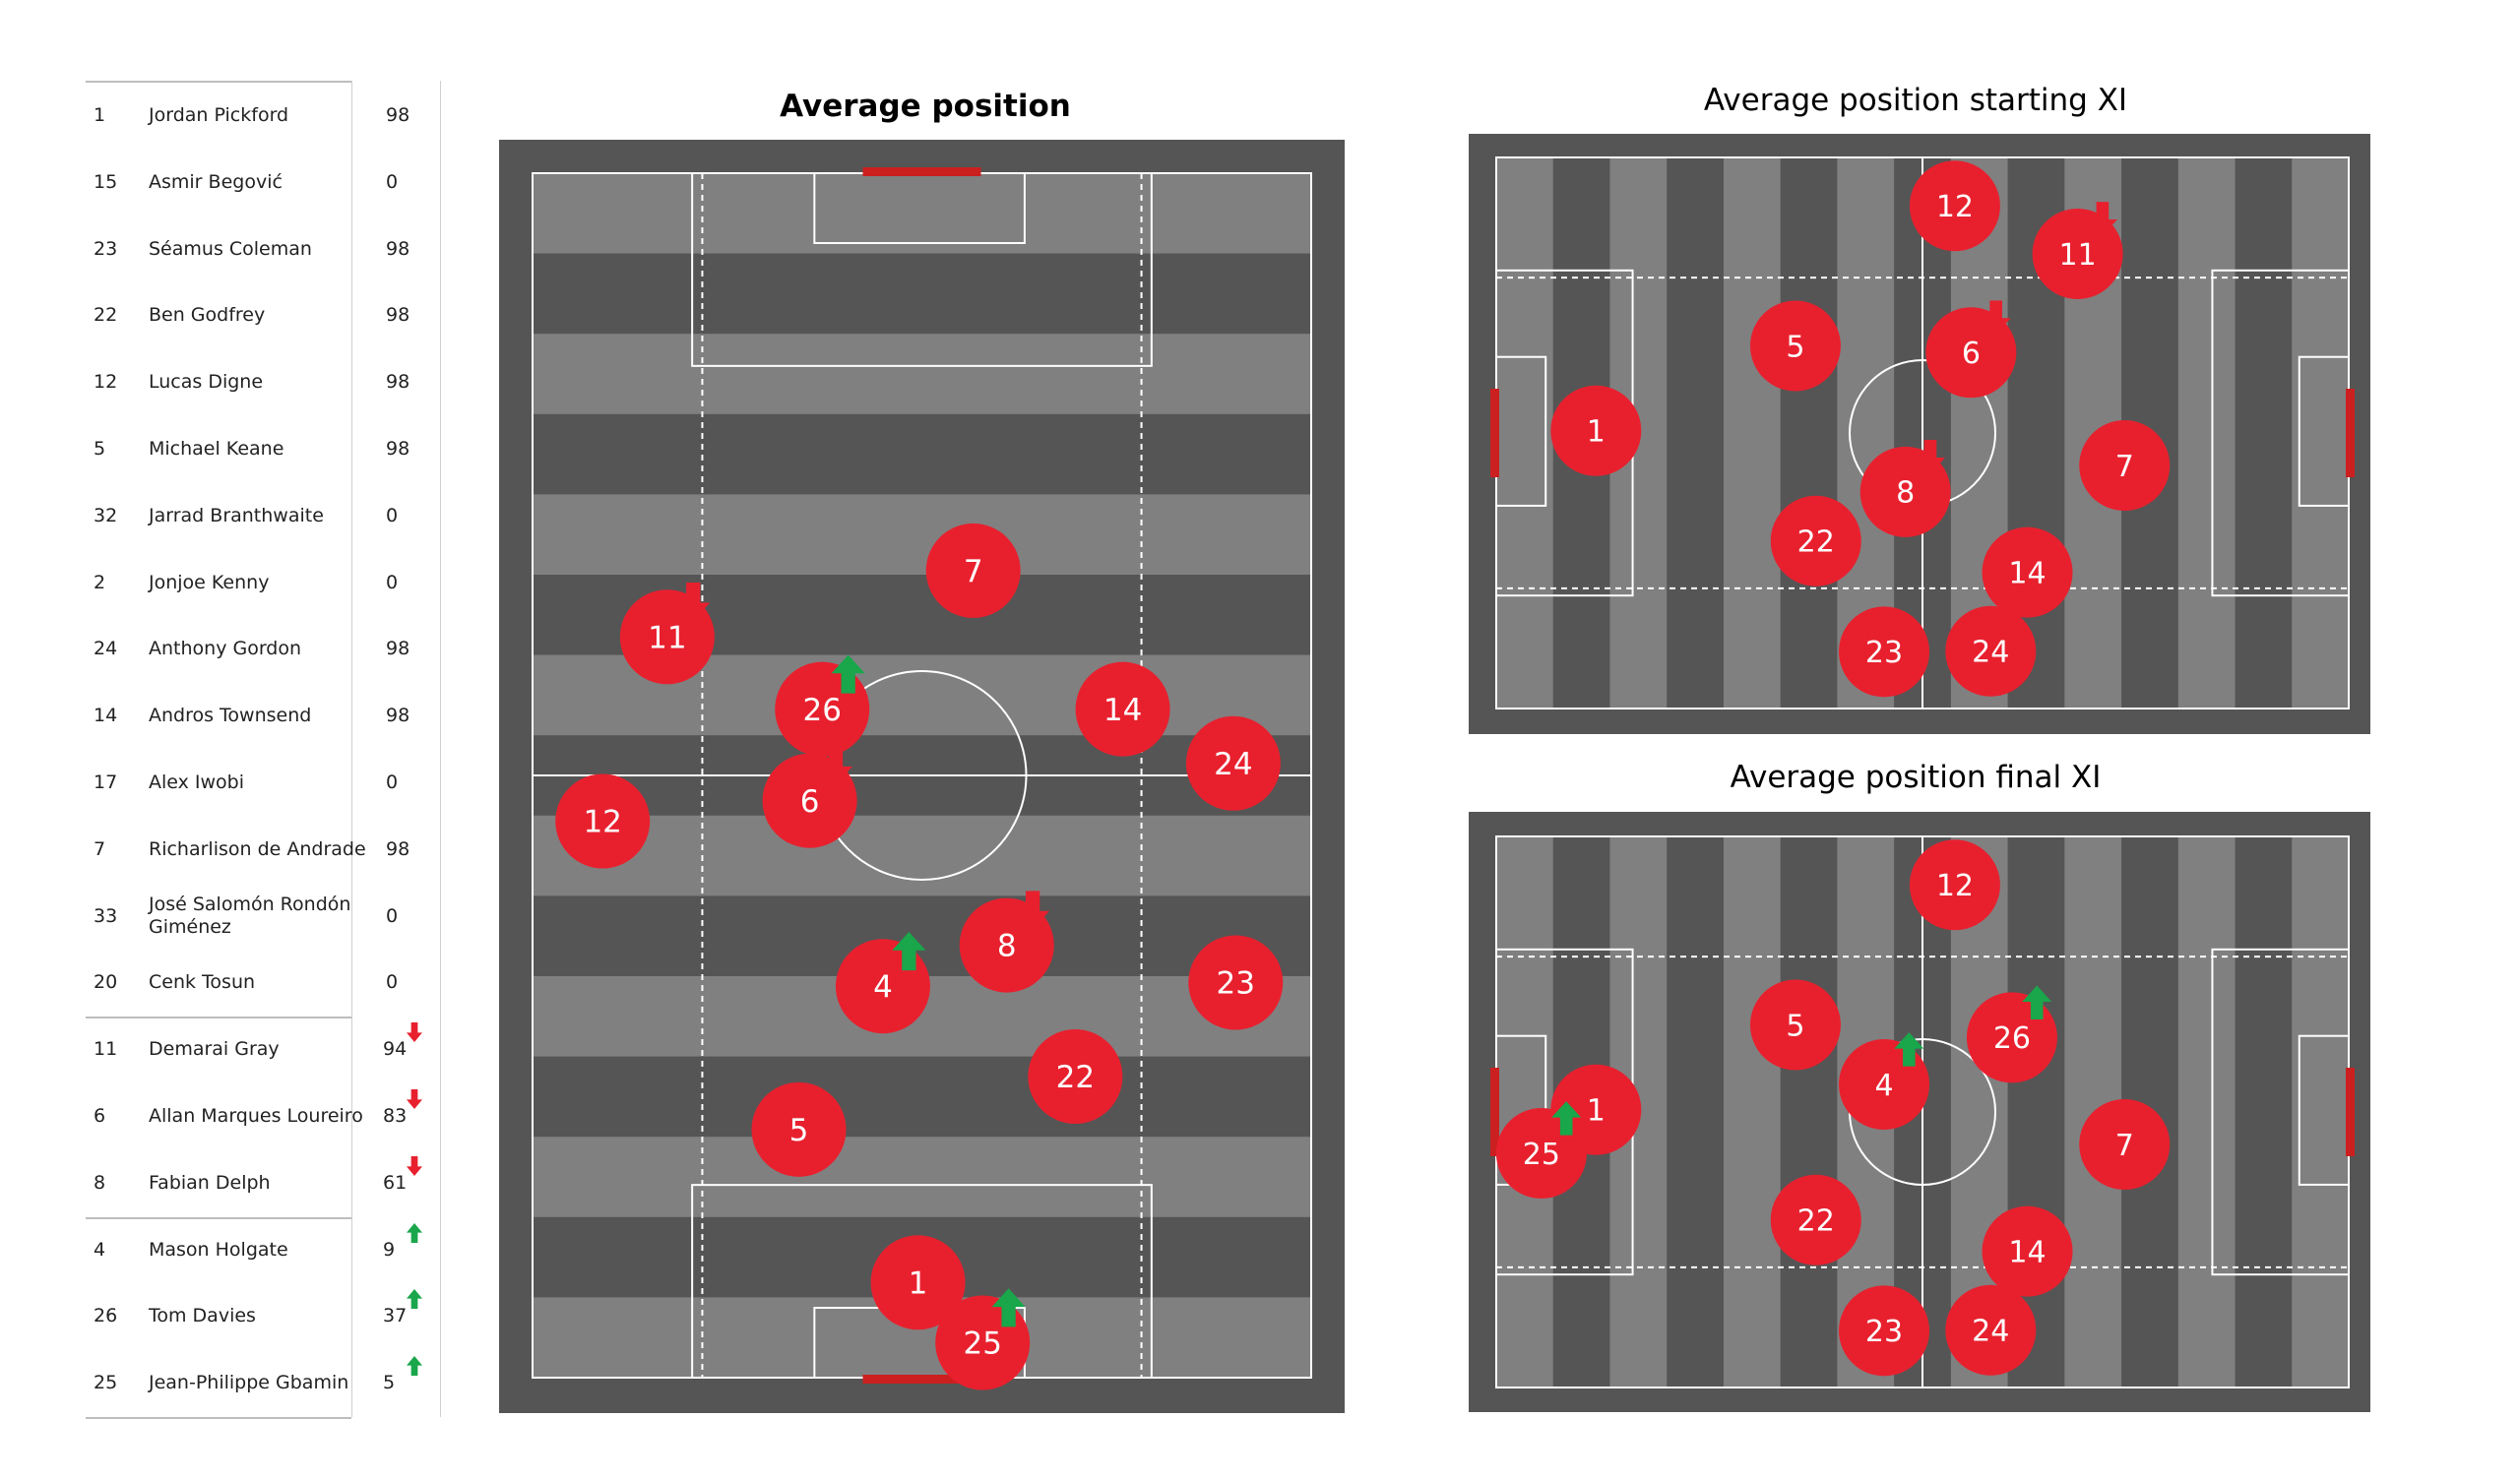  I want to click on main-pitch-title: Average position, so click(925, 107).